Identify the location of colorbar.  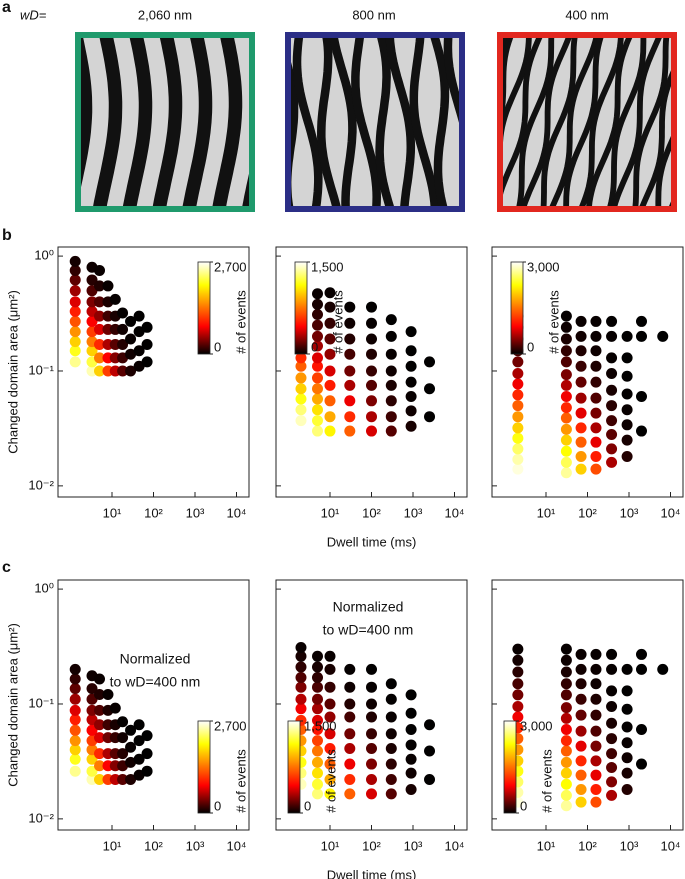
(510, 767).